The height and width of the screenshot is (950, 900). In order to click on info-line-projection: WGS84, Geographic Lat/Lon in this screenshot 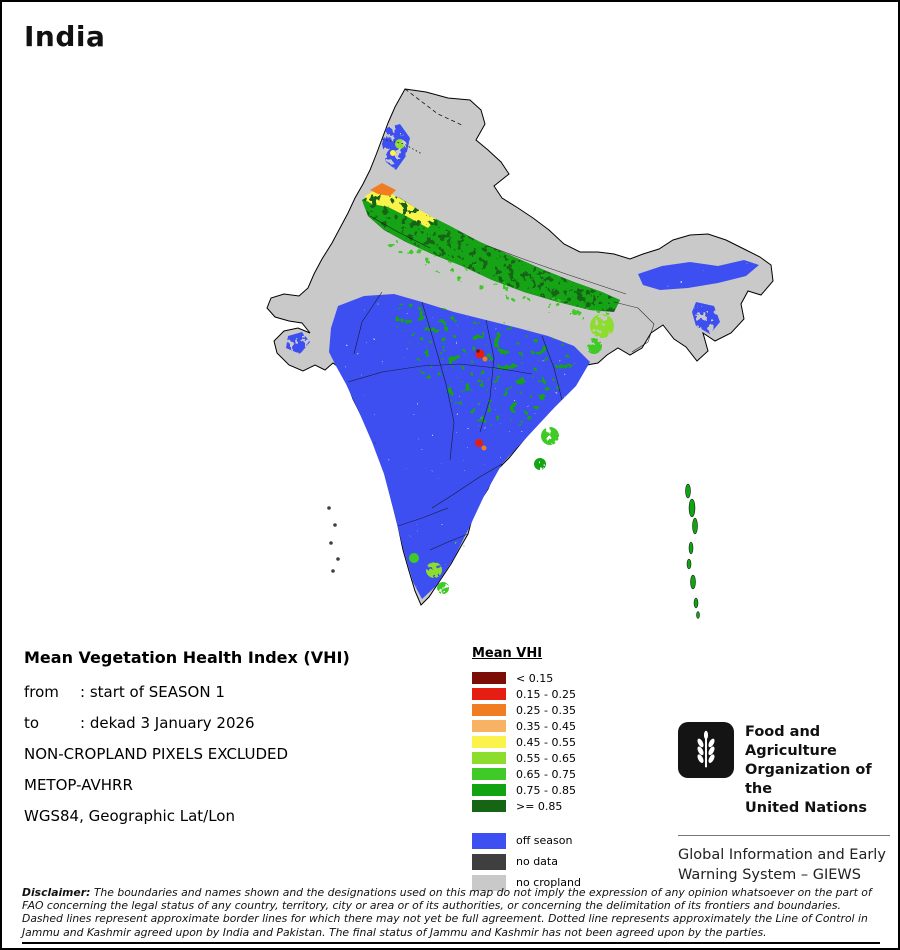, I will do `click(129, 816)`.